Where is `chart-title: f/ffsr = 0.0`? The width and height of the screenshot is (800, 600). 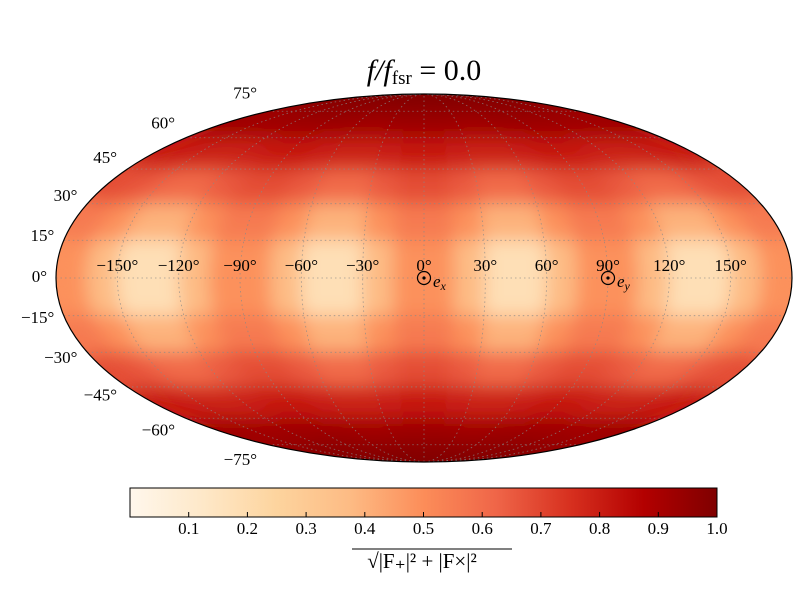 chart-title: f/ffsr = 0.0 is located at coordinates (424, 71).